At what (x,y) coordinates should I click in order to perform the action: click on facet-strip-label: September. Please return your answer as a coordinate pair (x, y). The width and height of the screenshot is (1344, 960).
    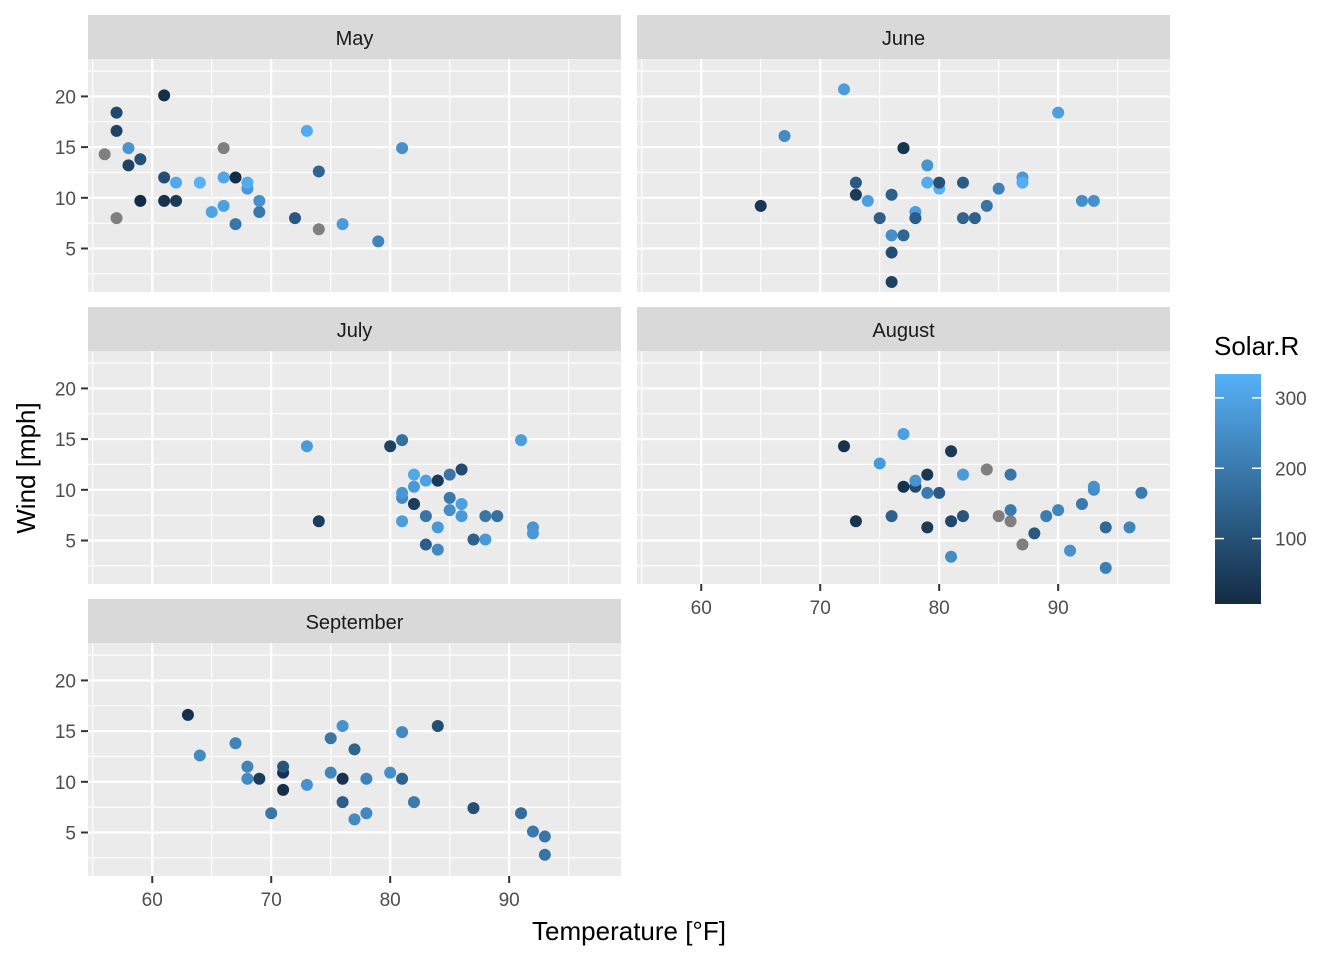
    Looking at the image, I should click on (355, 623).